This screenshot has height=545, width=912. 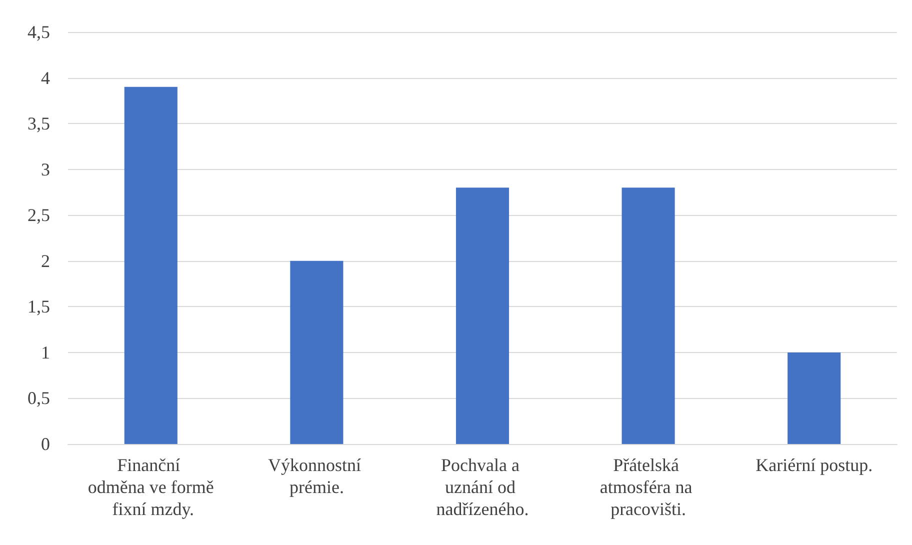 I want to click on y-tick-label: 3,5, so click(x=39, y=124).